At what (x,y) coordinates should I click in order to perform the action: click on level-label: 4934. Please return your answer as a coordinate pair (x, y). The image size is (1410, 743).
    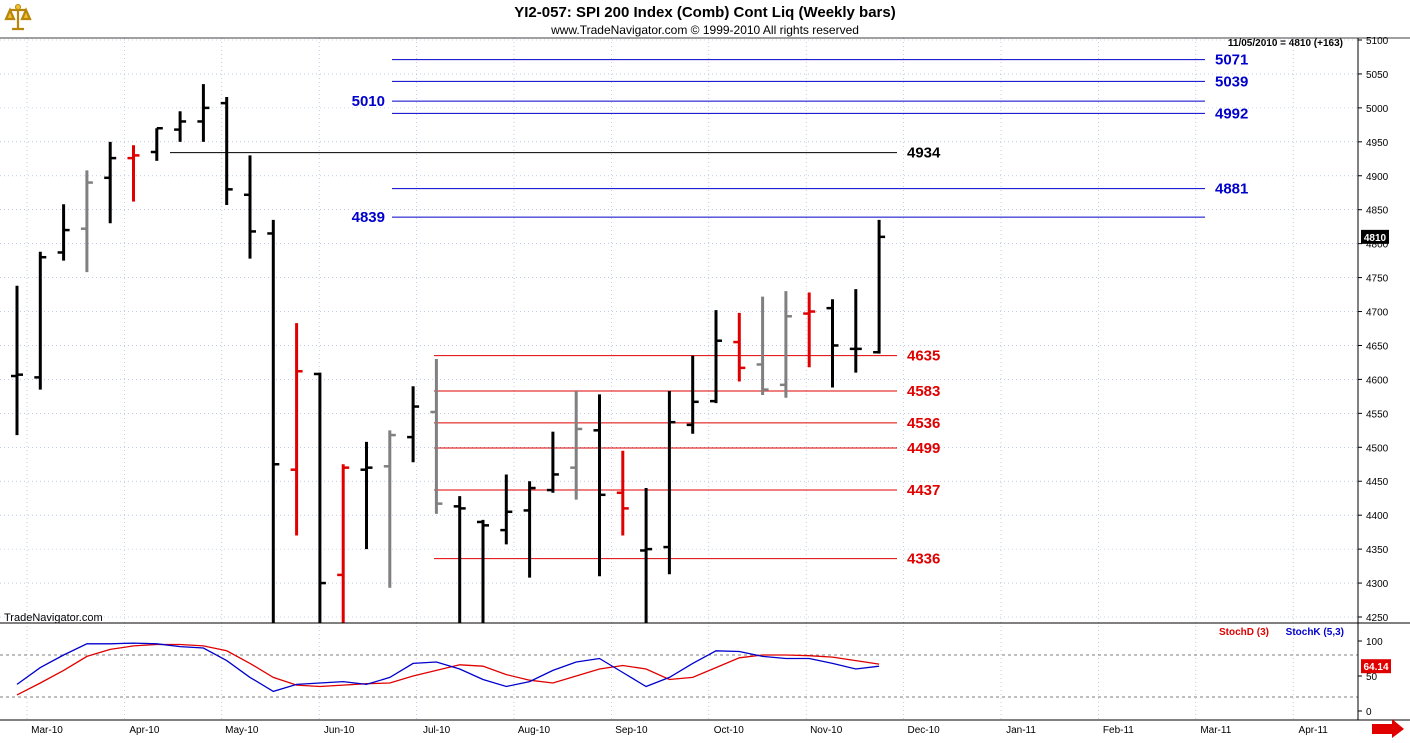
    Looking at the image, I should click on (924, 153).